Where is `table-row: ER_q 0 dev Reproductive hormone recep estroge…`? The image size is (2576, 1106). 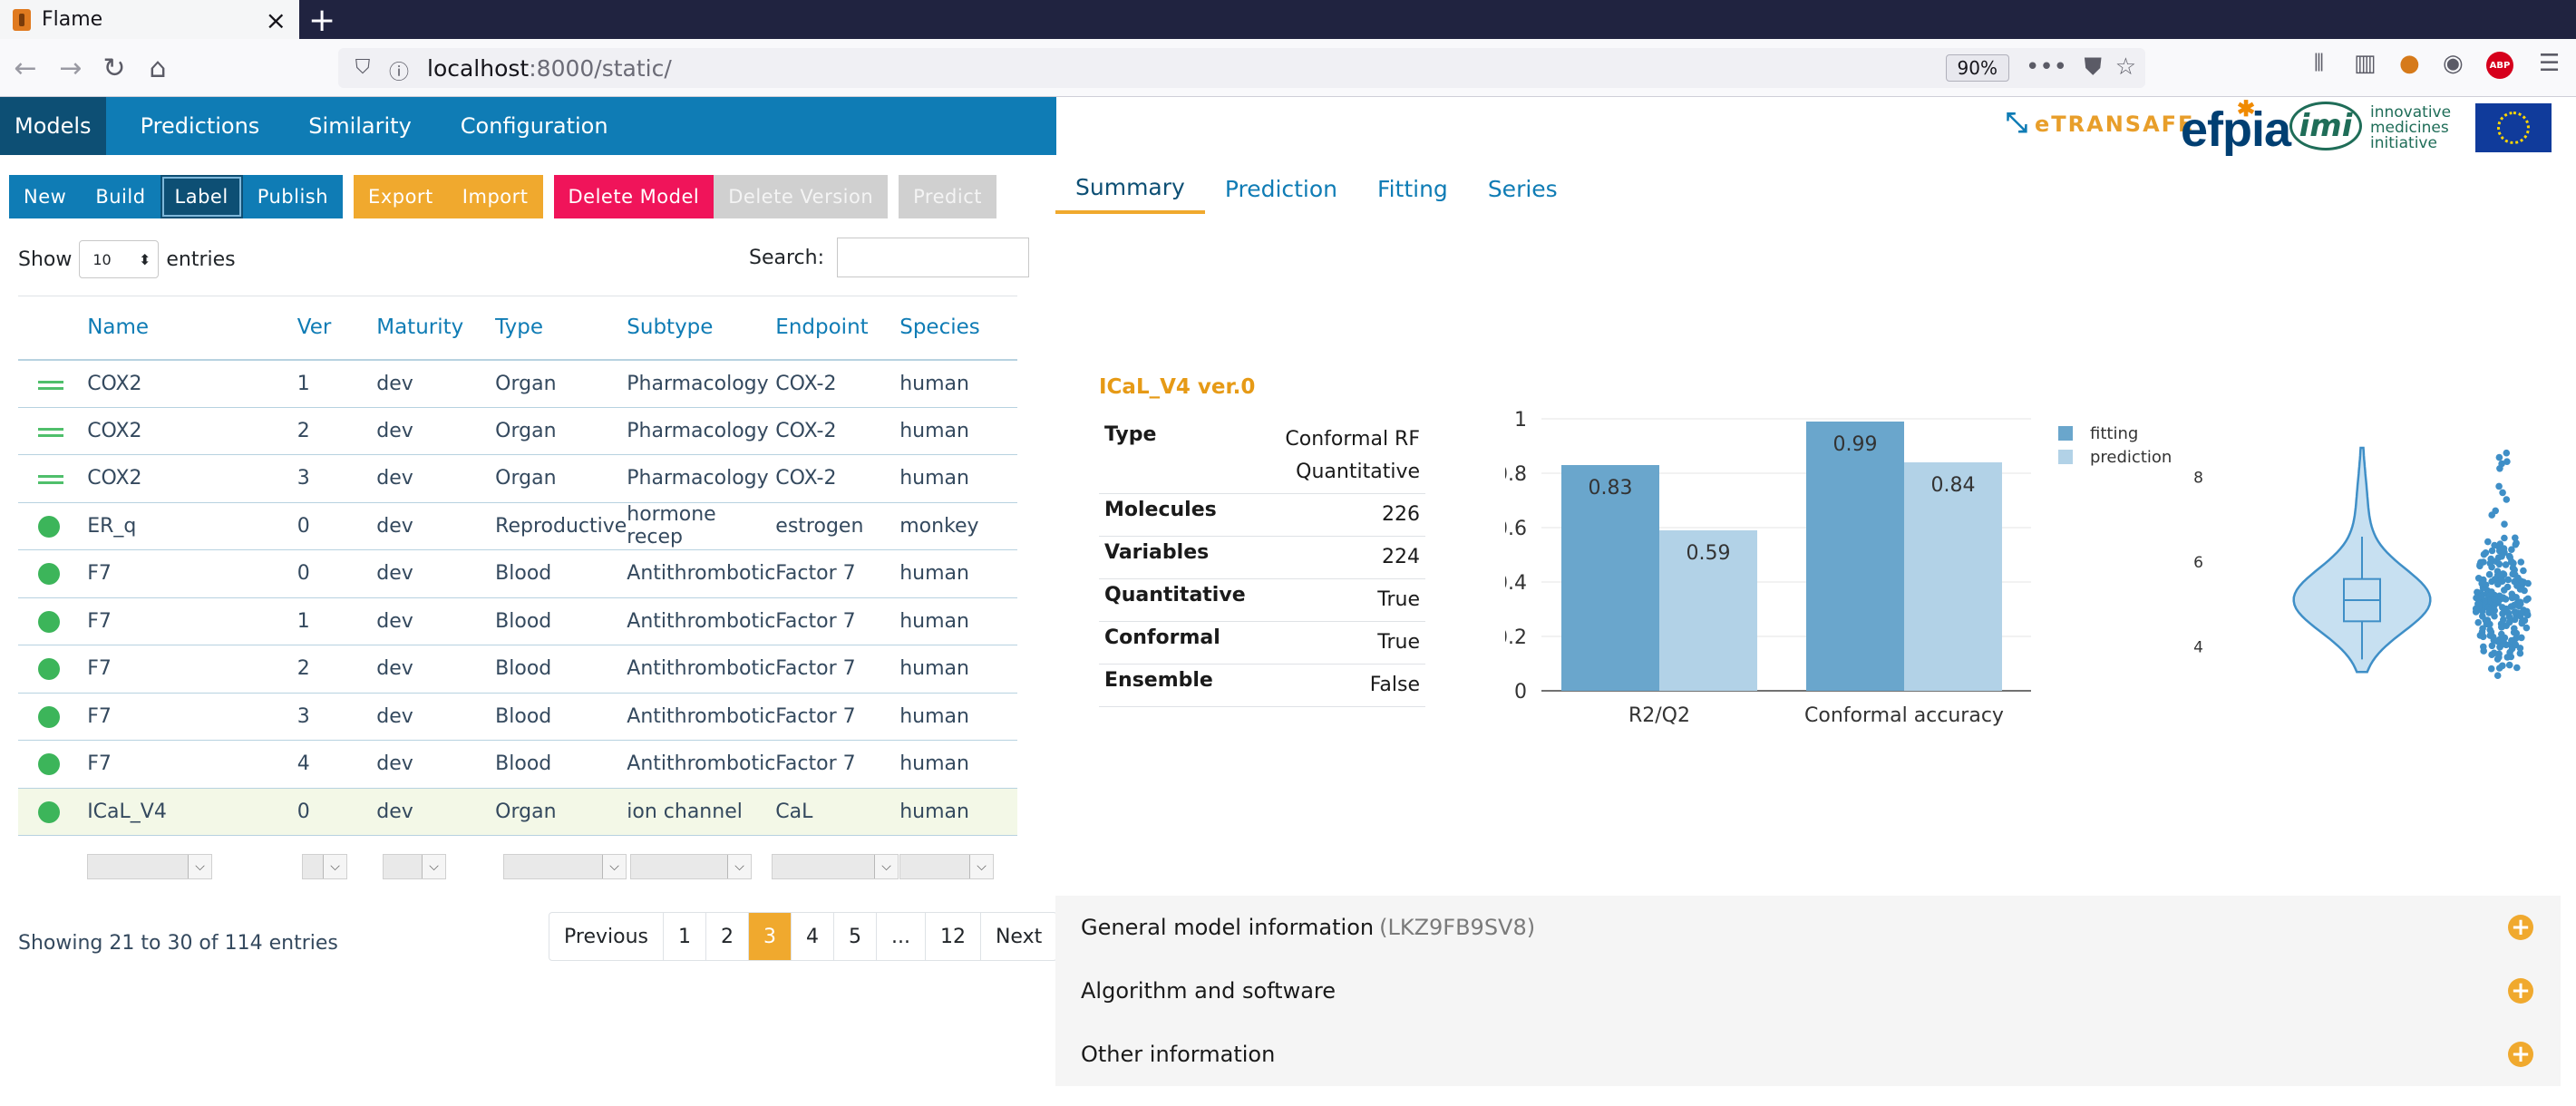
table-row: ER_q 0 dev Reproductive hormone recep estroge… is located at coordinates (517, 526).